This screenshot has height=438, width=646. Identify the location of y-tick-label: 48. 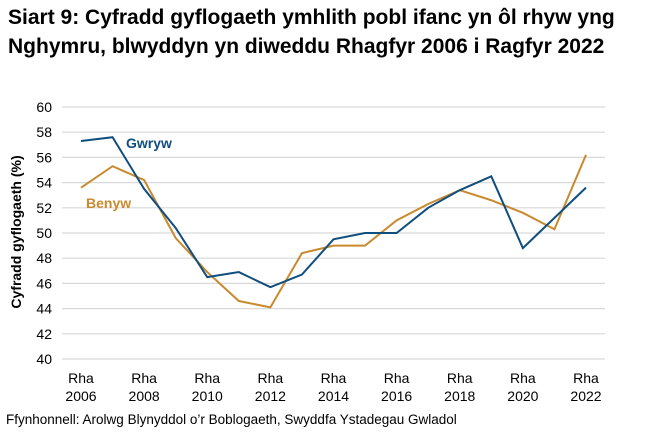
(44, 258).